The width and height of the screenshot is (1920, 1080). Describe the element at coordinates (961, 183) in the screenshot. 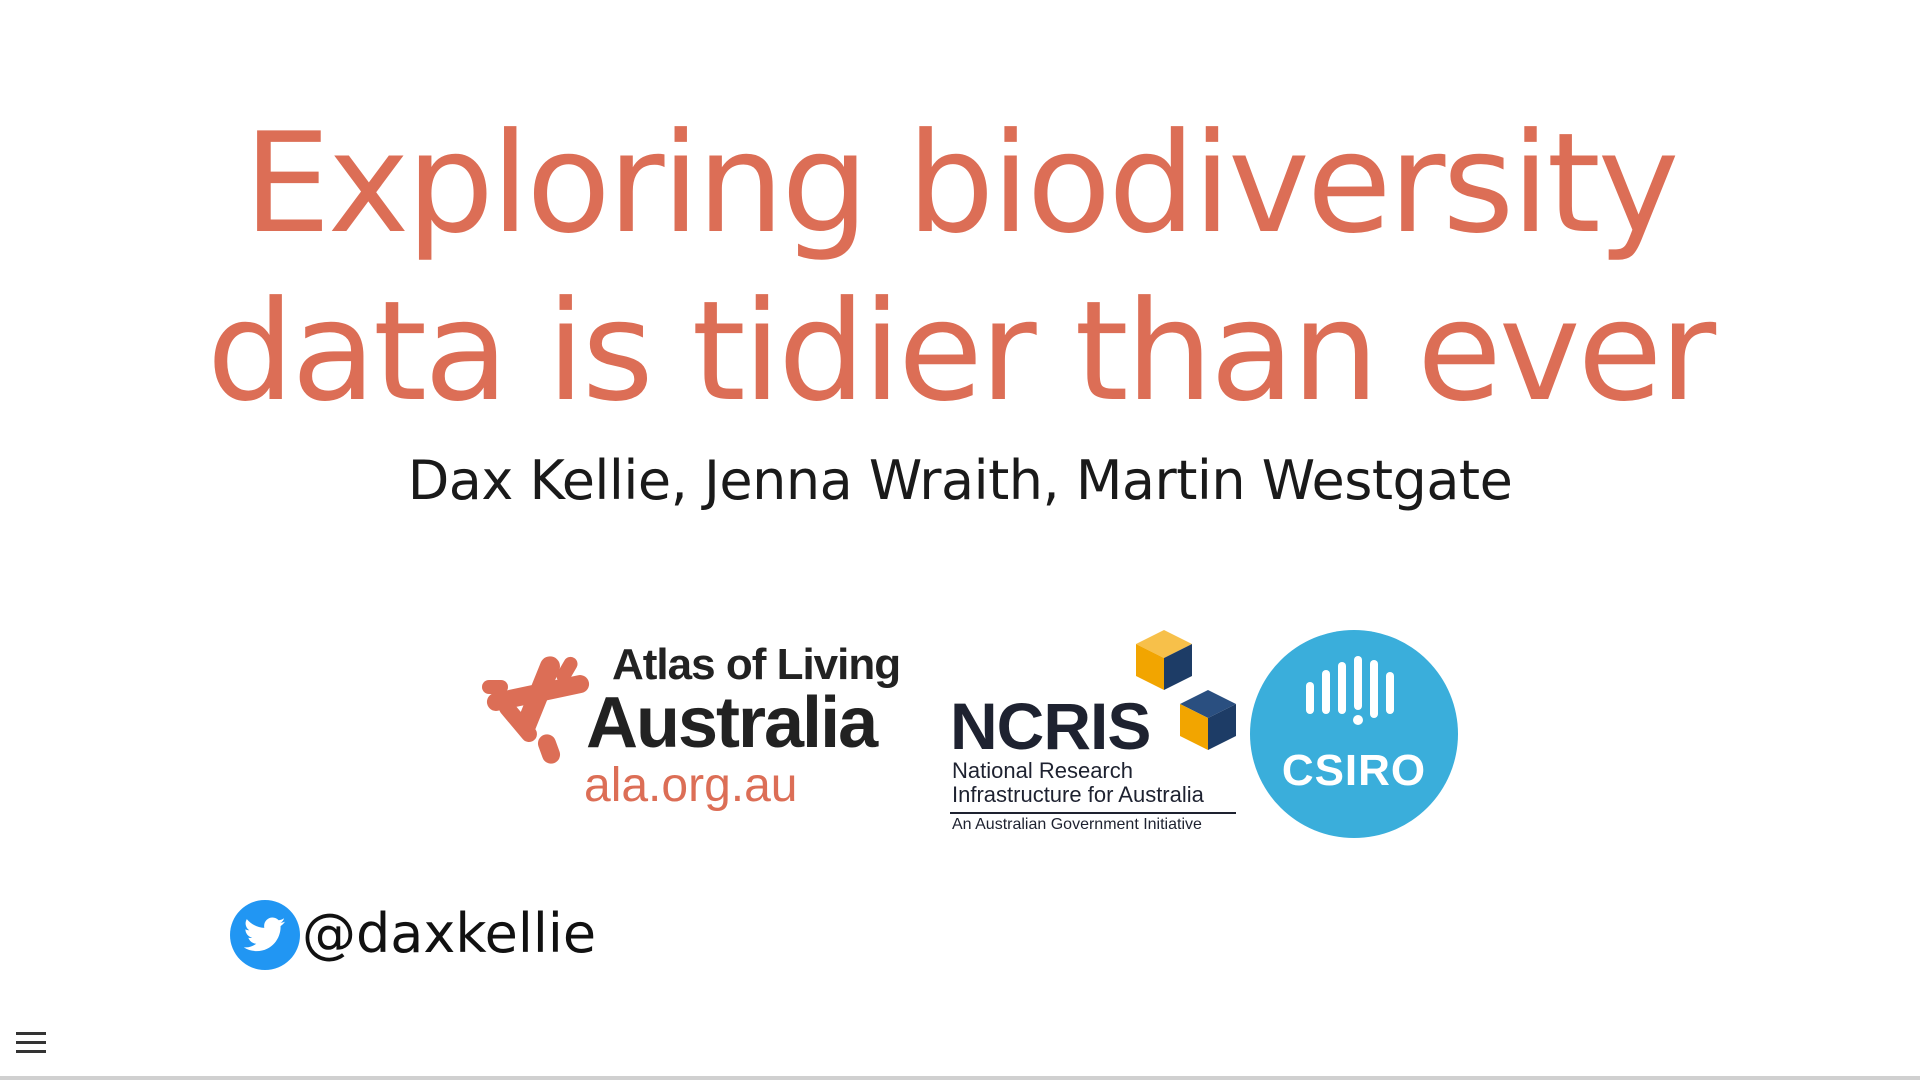

I see `slide-title-line-1: Exploring biodiversity` at that location.